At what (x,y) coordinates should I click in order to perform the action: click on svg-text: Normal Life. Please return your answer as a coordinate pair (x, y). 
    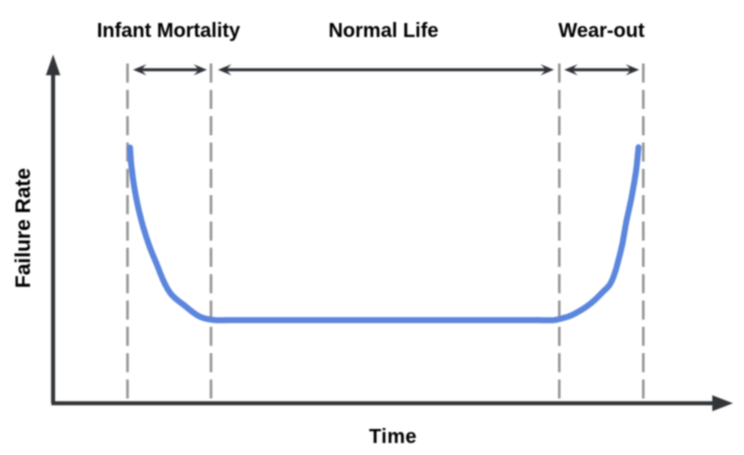
    Looking at the image, I should click on (383, 31).